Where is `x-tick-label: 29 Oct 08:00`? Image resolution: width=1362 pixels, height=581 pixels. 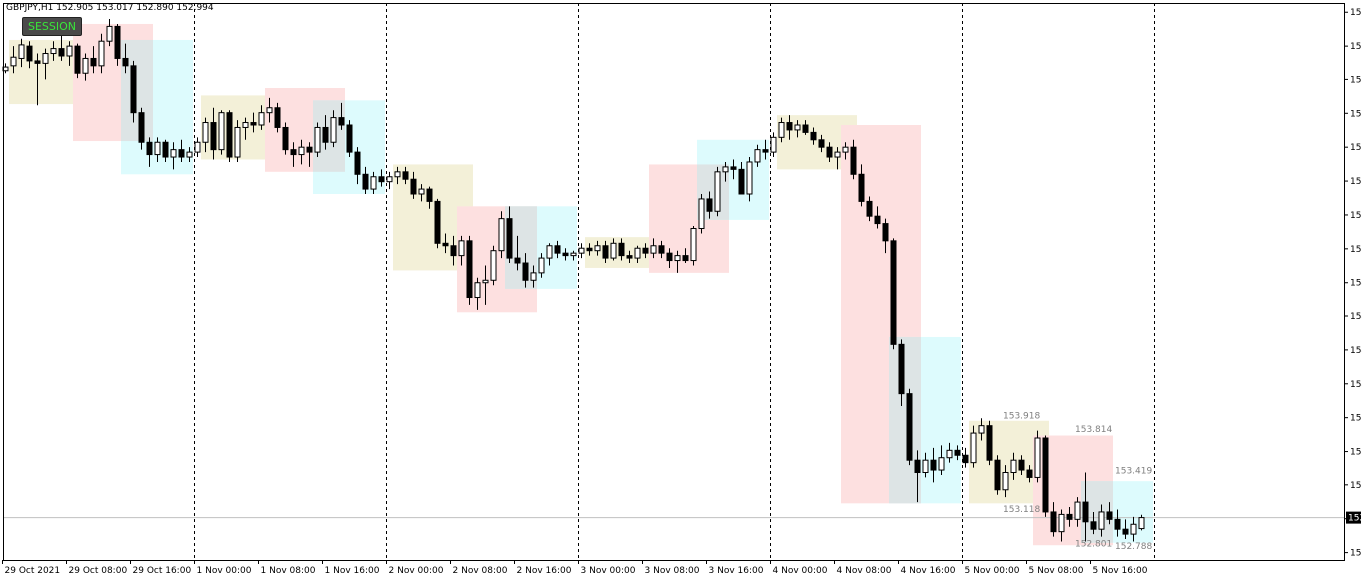 x-tick-label: 29 Oct 08:00 is located at coordinates (98, 571).